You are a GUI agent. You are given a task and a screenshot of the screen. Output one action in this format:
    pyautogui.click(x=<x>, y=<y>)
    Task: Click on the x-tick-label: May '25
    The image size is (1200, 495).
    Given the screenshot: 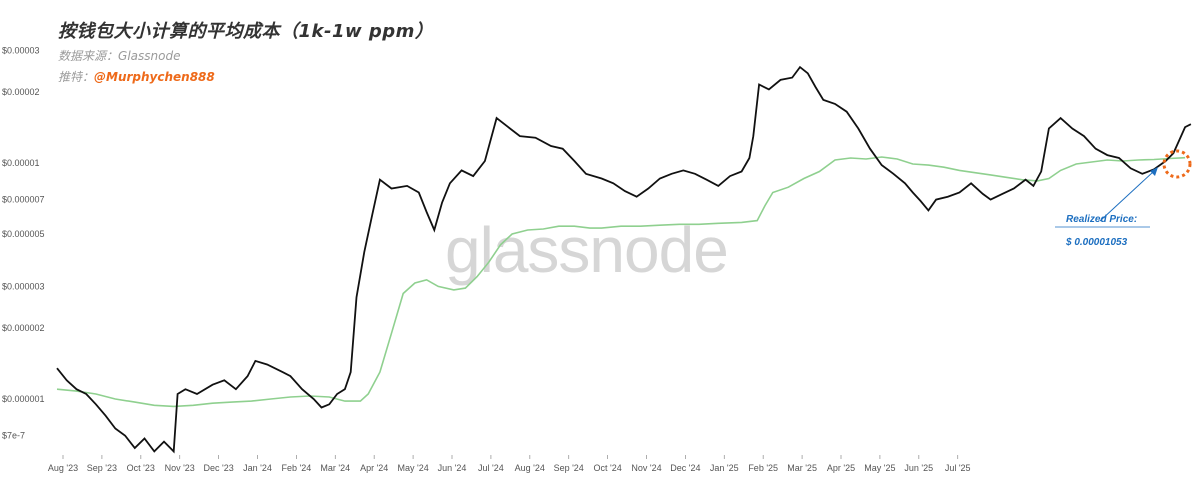 What is the action you would take?
    pyautogui.click(x=879, y=468)
    